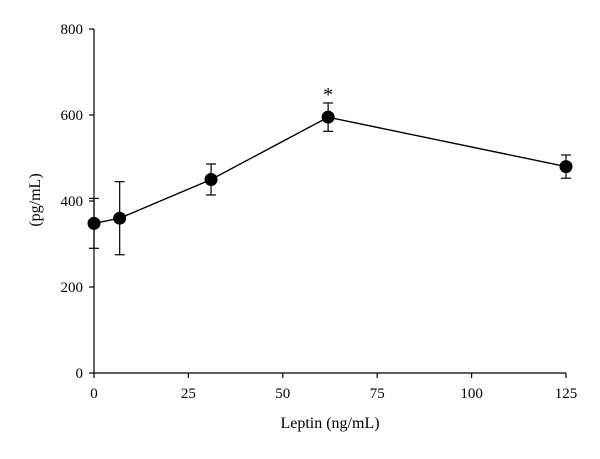 This screenshot has width=600, height=459. I want to click on x-tick-label: 75, so click(377, 394).